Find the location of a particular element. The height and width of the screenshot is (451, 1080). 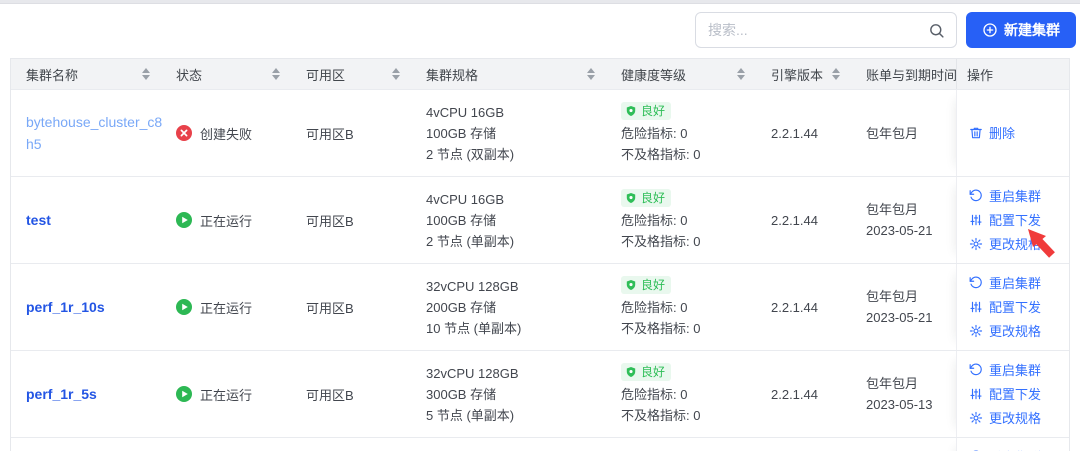

cell-status: 正在运行 is located at coordinates (231, 220).